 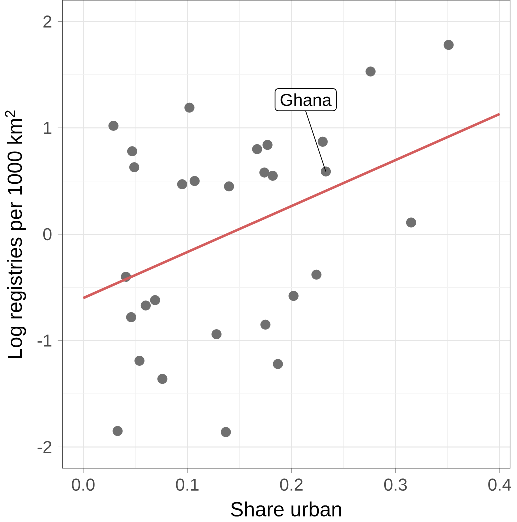 What do you see at coordinates (187, 484) in the screenshot?
I see `x-tick-label: 0.1` at bounding box center [187, 484].